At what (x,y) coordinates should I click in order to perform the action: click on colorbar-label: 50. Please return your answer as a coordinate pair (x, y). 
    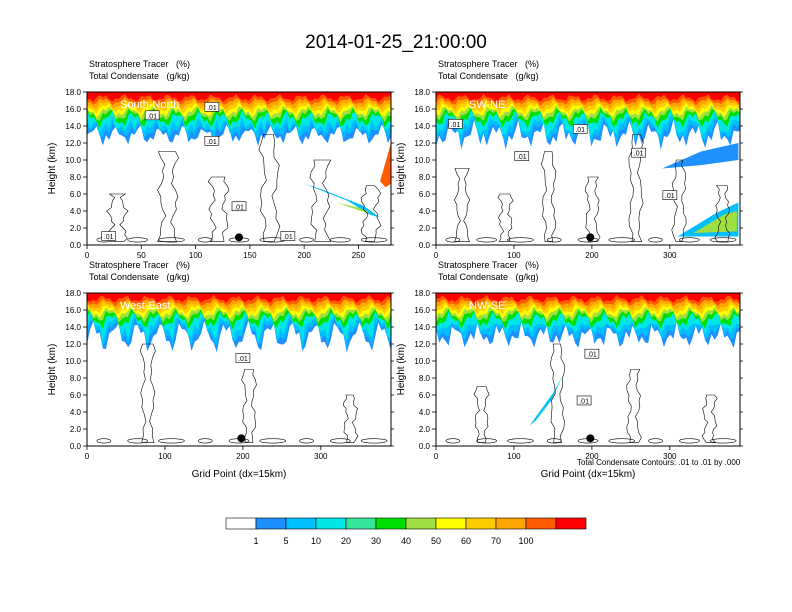
    Looking at the image, I should click on (435, 541).